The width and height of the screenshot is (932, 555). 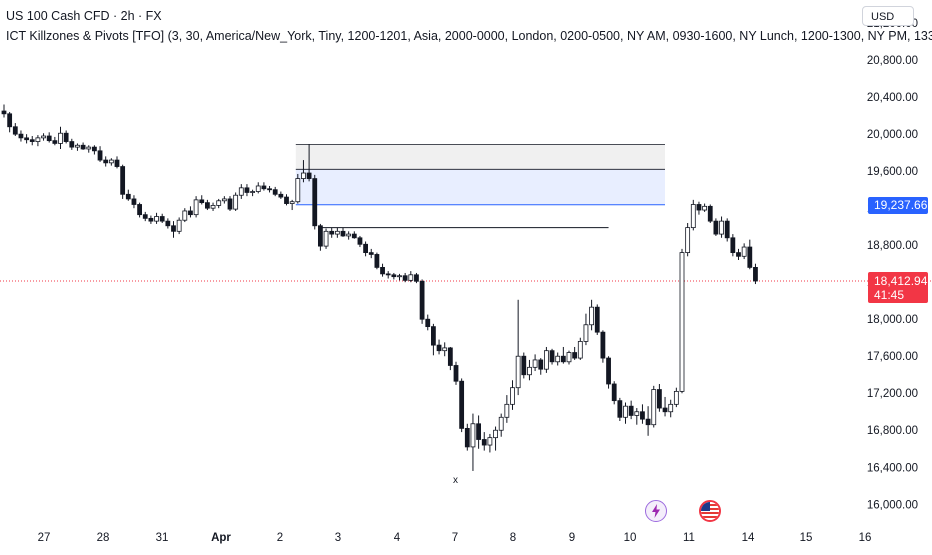 I want to click on symbol-title: US 100 Cash CFD · 2h · FX, so click(x=84, y=16).